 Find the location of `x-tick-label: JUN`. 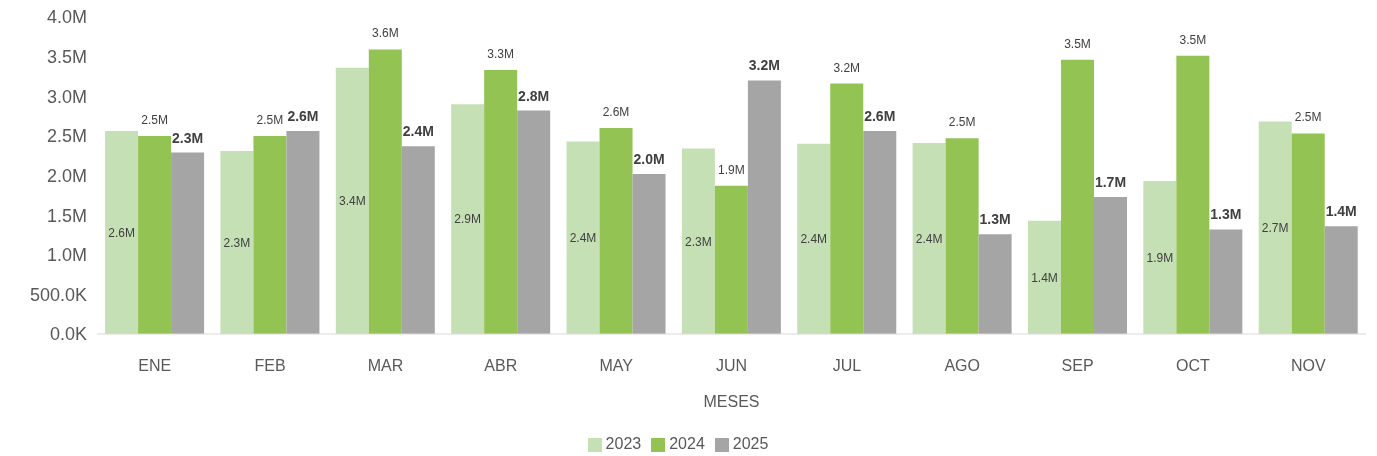

x-tick-label: JUN is located at coordinates (731, 366).